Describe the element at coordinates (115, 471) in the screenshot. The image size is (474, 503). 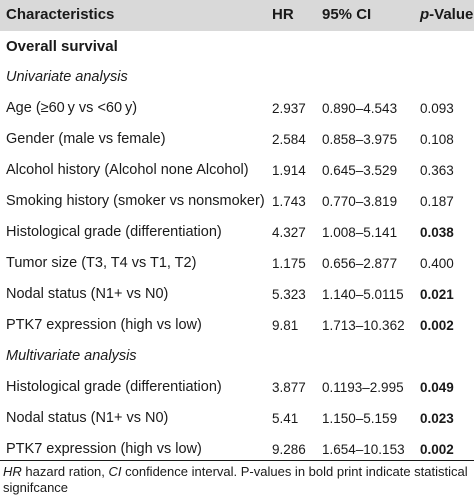
I see `footnote-ci-abbr: CI` at that location.